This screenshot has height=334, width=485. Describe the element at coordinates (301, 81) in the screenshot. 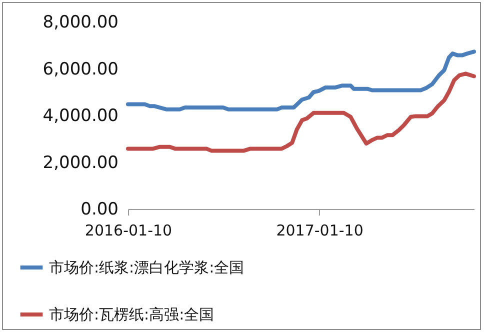

I see `line-series` at that location.